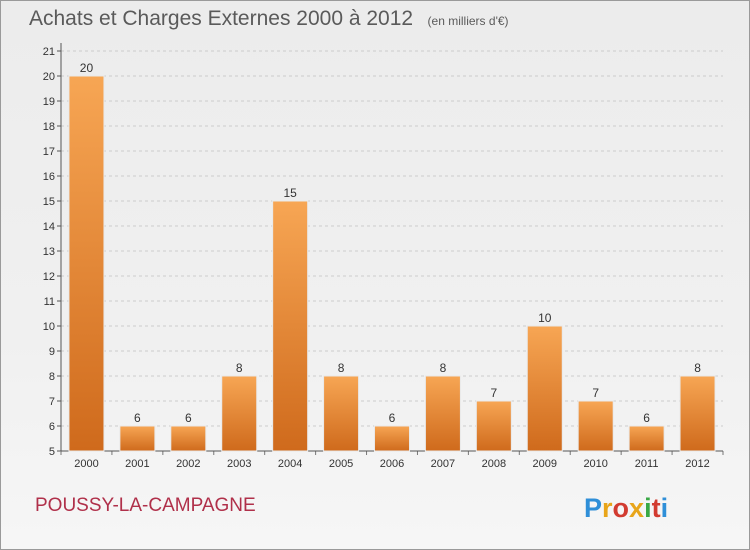 Image resolution: width=750 pixels, height=550 pixels. Describe the element at coordinates (49, 152) in the screenshot. I see `y-tick-label-17: 17` at that location.